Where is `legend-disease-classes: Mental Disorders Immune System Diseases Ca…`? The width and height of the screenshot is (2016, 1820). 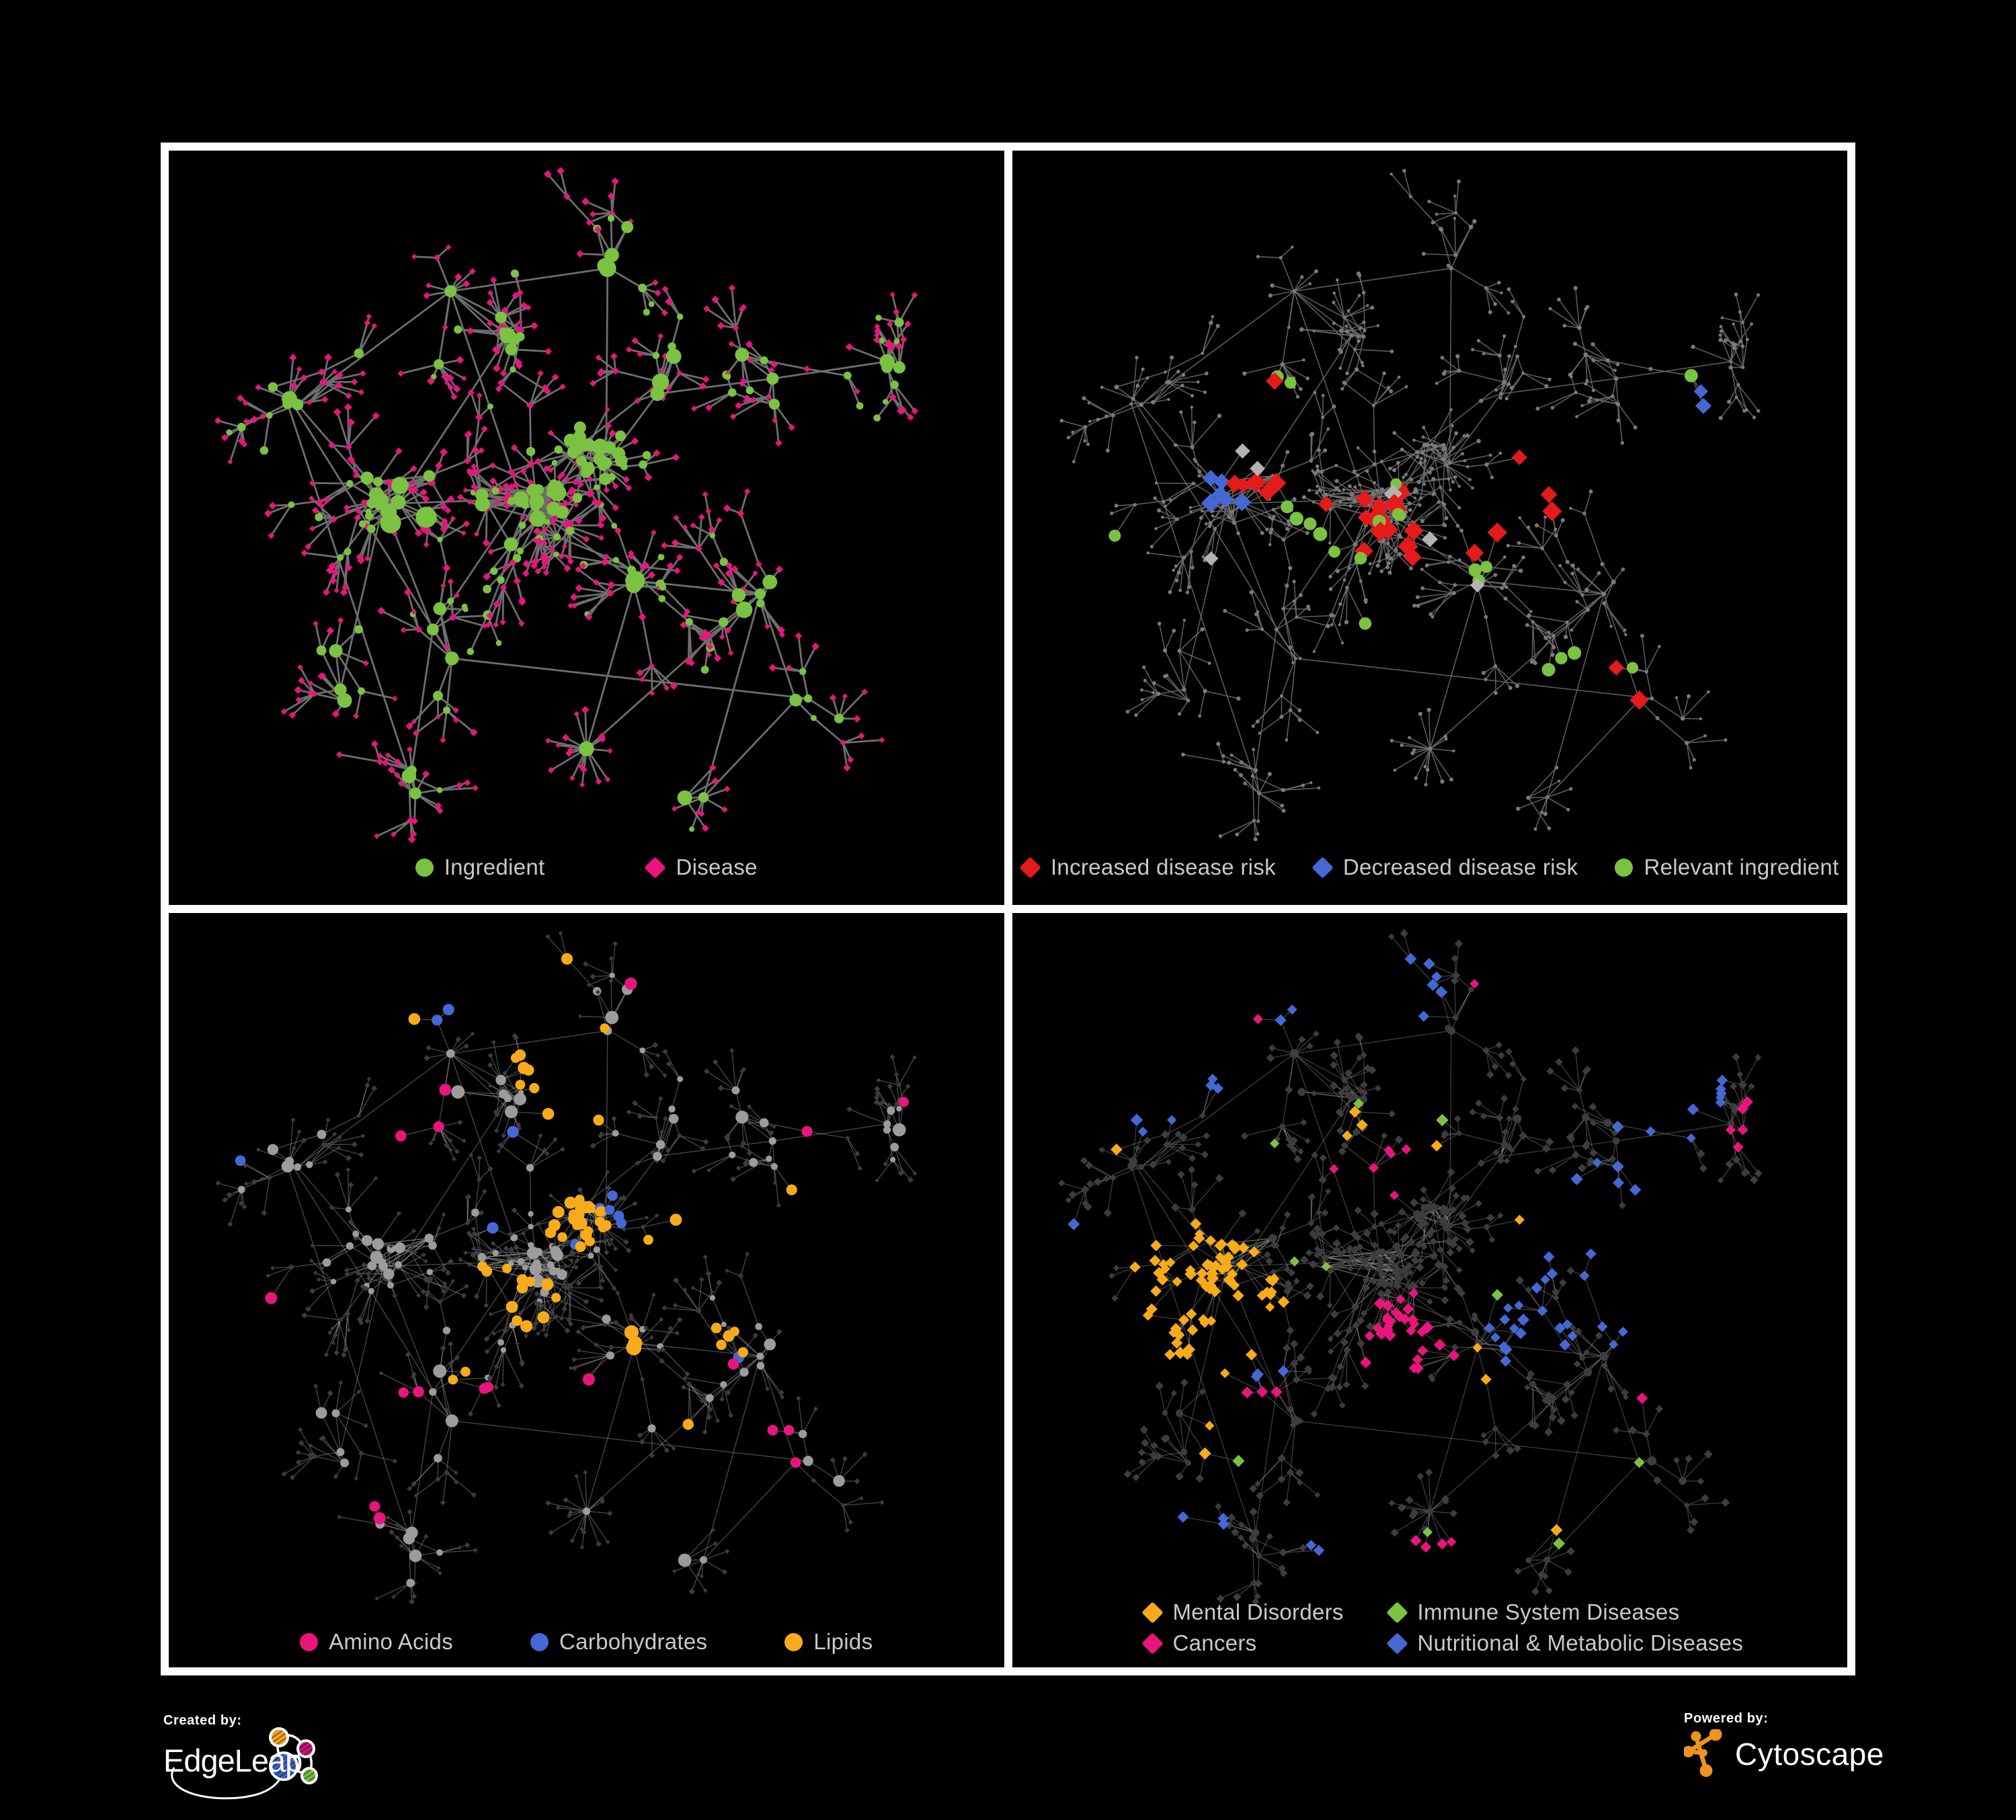 legend-disease-classes: Mental Disorders Immune System Diseases Ca… is located at coordinates (1442, 1628).